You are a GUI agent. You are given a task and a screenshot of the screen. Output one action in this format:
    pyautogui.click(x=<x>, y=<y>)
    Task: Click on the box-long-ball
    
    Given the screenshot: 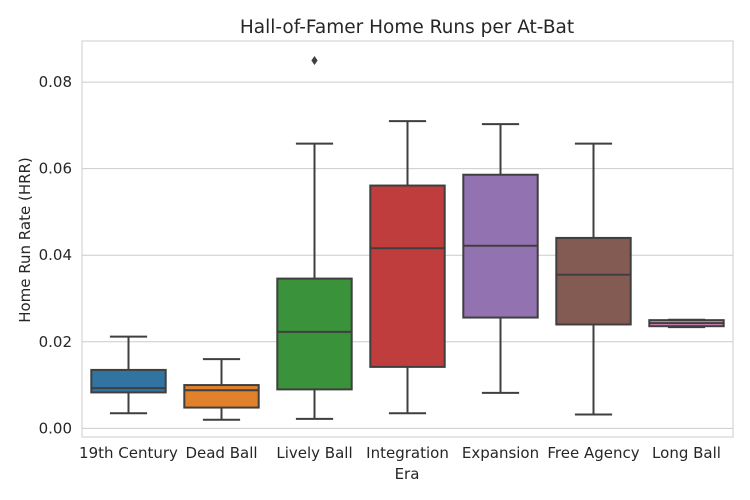 What is the action you would take?
    pyautogui.click(x=686, y=323)
    